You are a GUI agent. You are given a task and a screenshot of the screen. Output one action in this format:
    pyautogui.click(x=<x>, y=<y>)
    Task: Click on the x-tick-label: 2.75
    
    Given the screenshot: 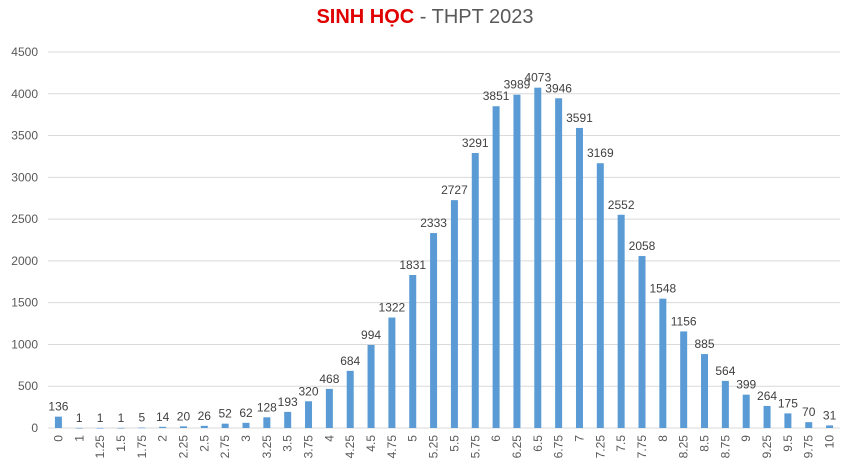 What is the action you would take?
    pyautogui.click(x=225, y=447)
    